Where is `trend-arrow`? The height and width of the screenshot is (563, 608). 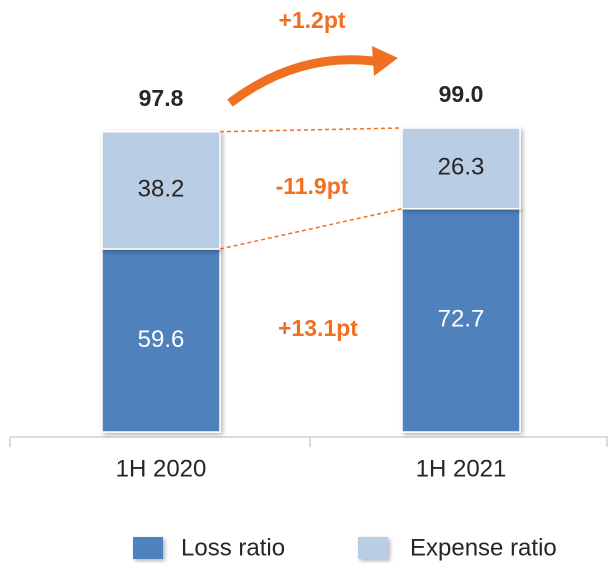 trend-arrow is located at coordinates (304, 81).